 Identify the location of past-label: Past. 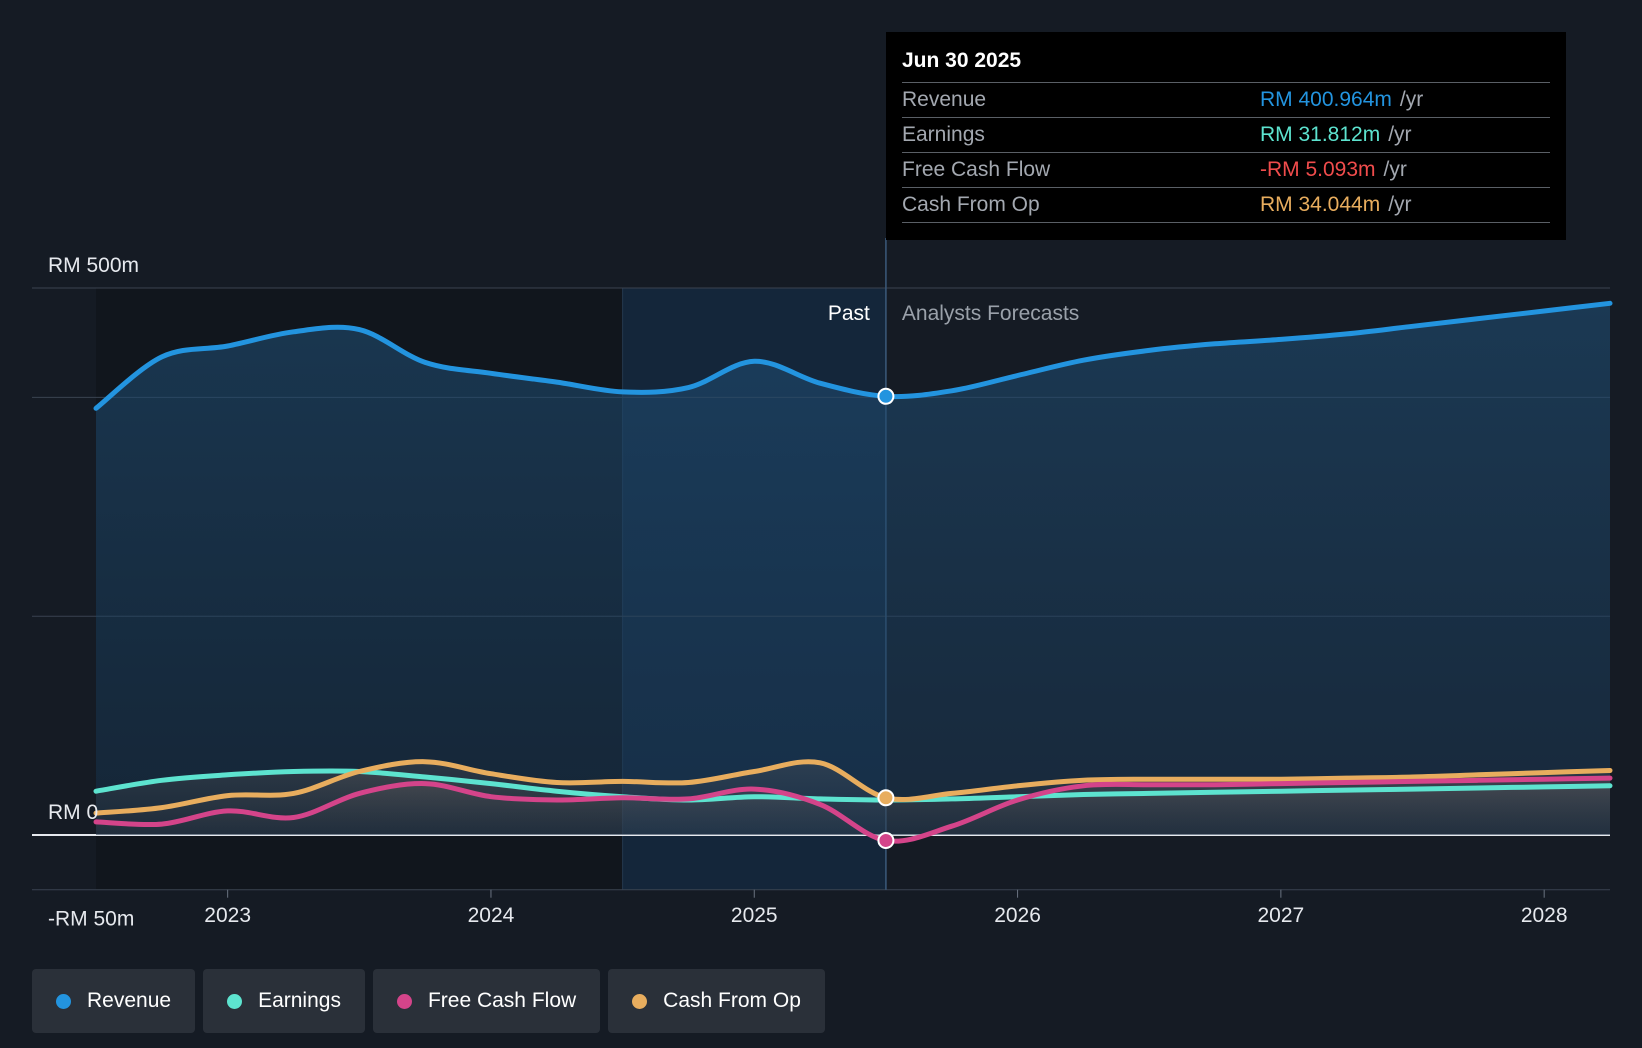
(849, 313).